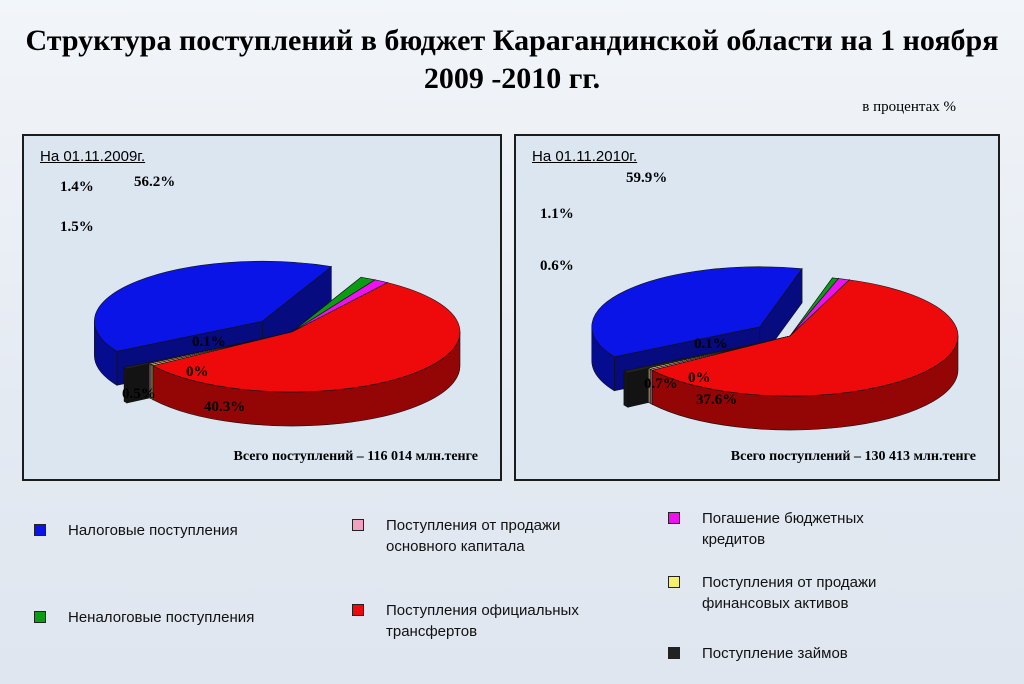 The width and height of the screenshot is (1024, 684). I want to click on data-label-tax: 40.3%, so click(224, 407).